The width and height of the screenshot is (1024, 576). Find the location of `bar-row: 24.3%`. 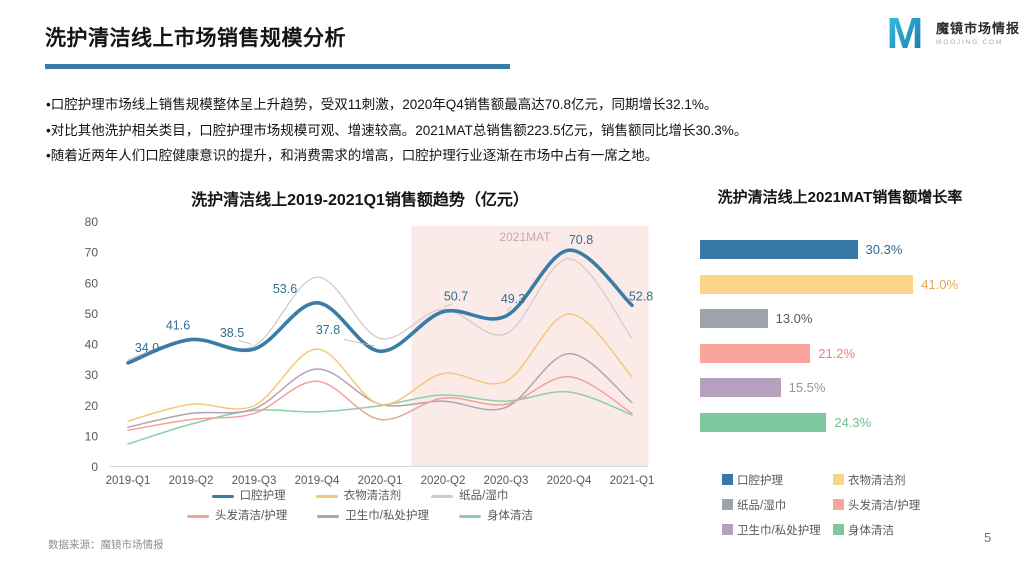

bar-row: 24.3% is located at coordinates (855, 422).